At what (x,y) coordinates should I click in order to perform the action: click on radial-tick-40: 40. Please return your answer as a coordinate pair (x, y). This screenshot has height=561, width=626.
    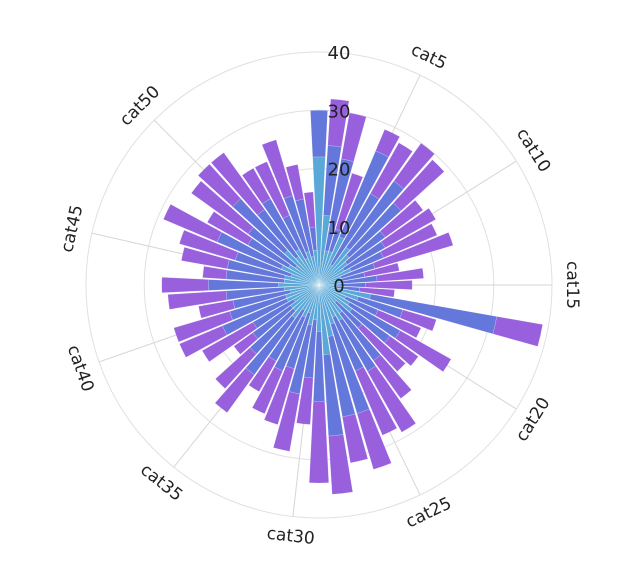
    Looking at the image, I should click on (339, 53).